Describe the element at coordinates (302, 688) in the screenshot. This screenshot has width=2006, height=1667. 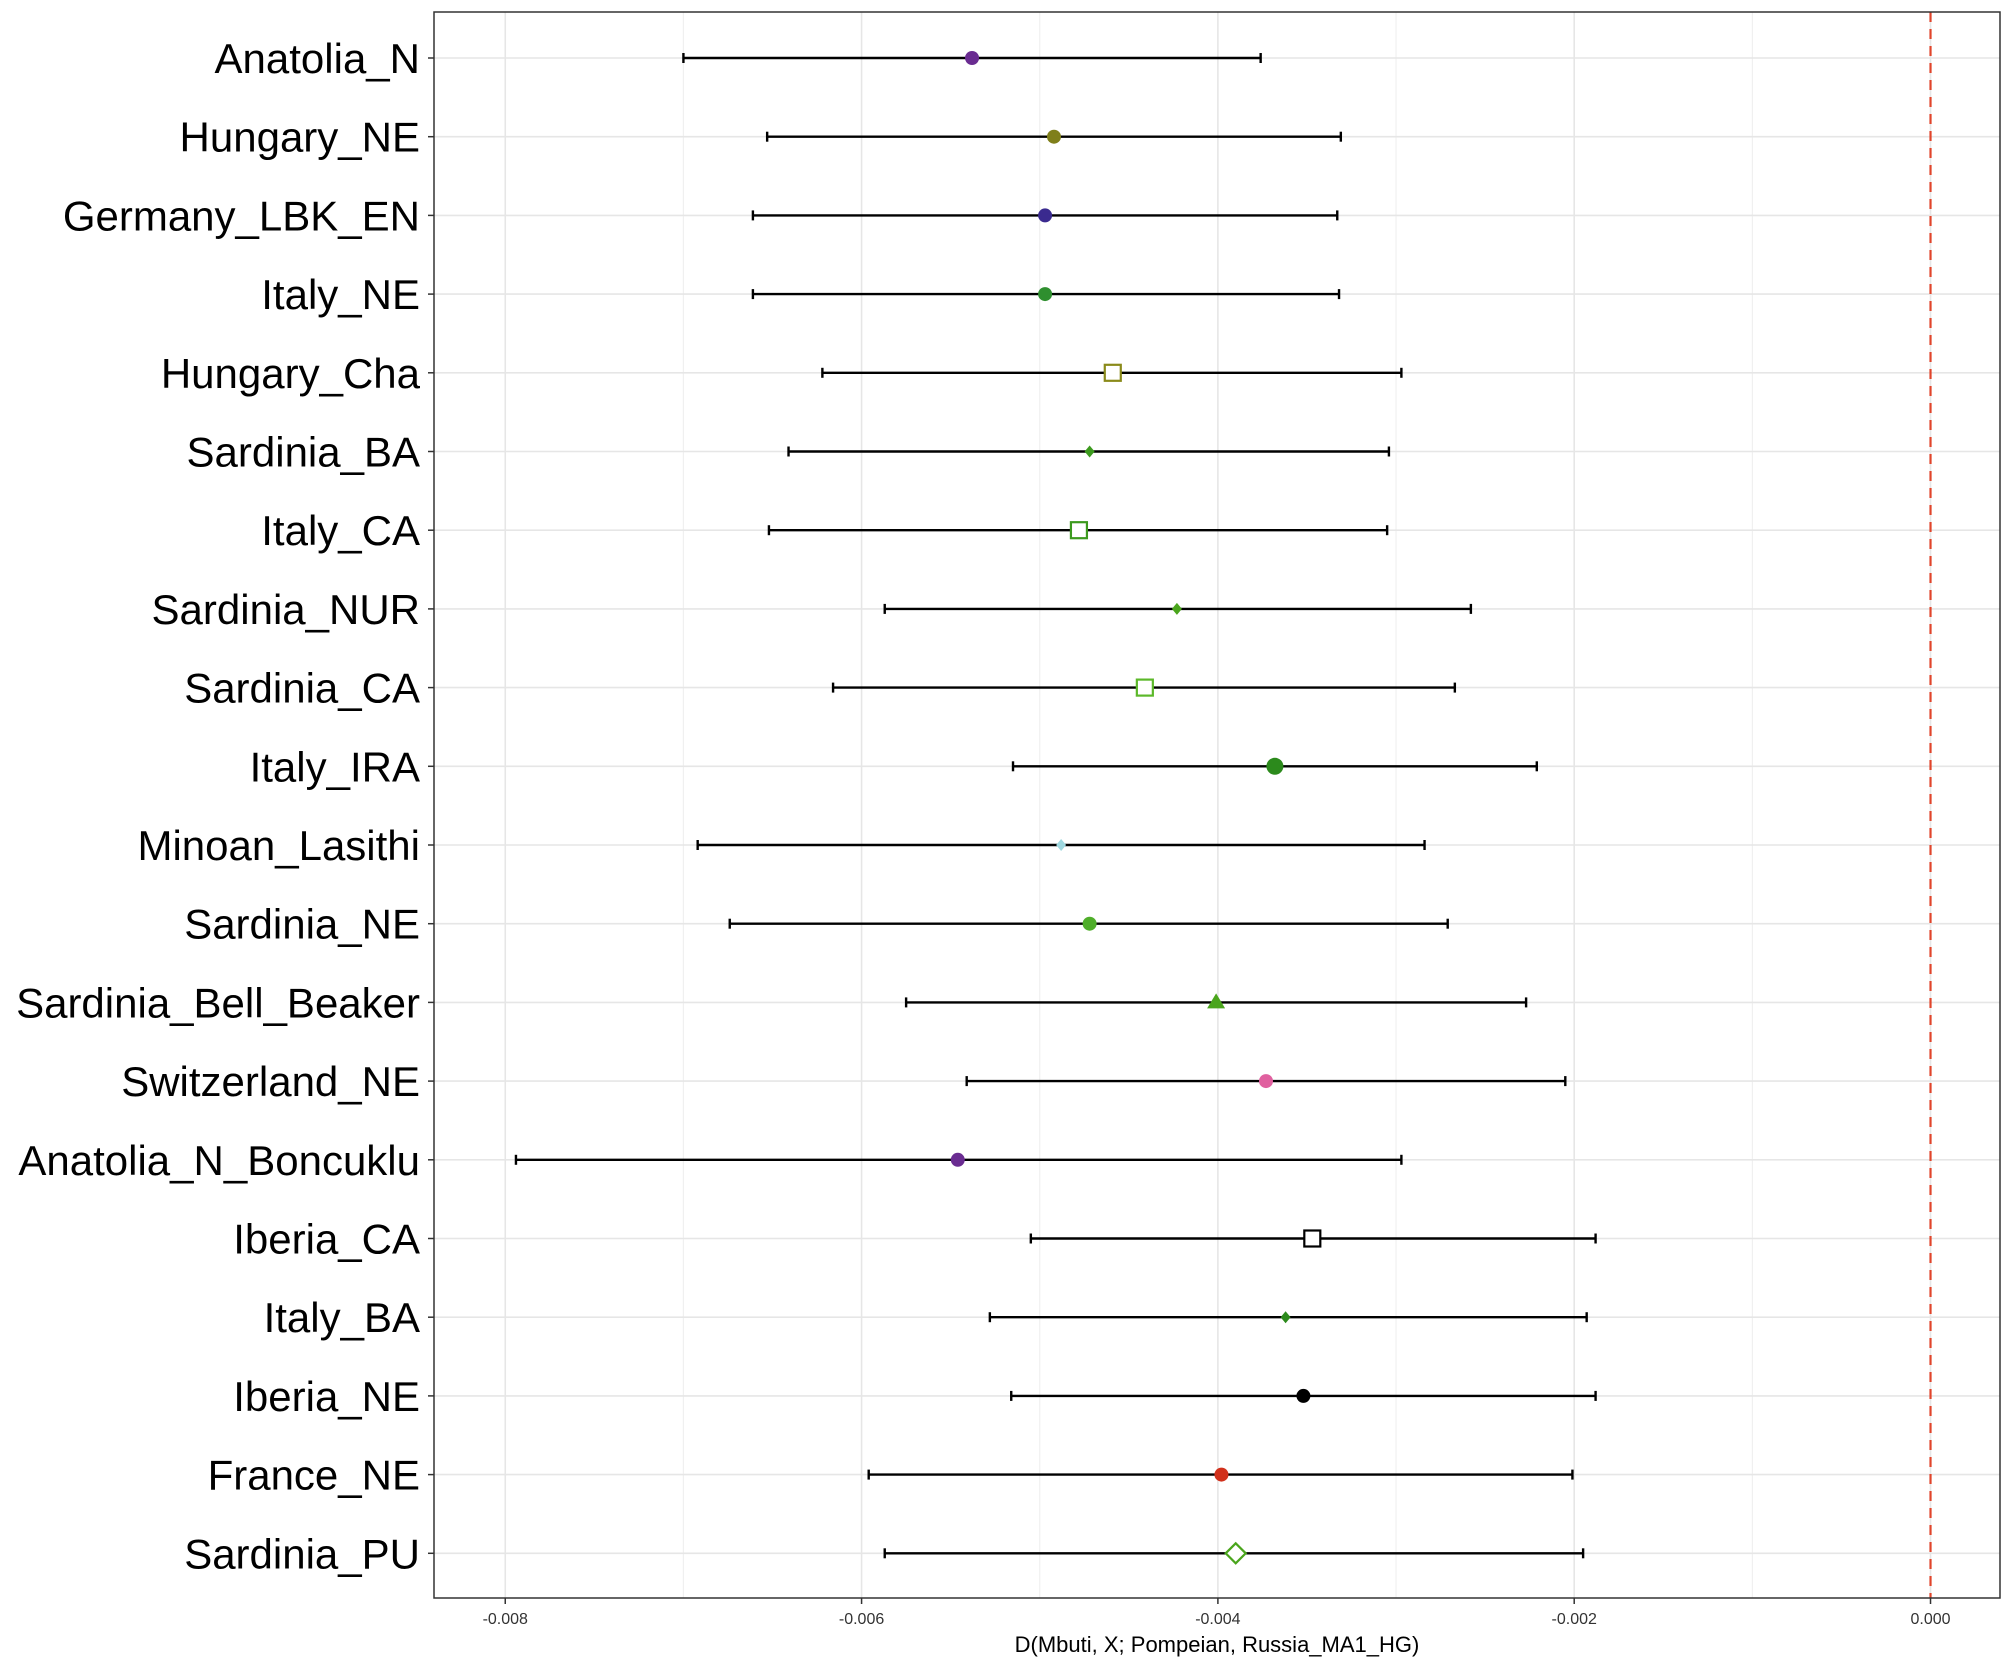
I see `y-label-sardinia-ca: Sardinia_CA` at that location.